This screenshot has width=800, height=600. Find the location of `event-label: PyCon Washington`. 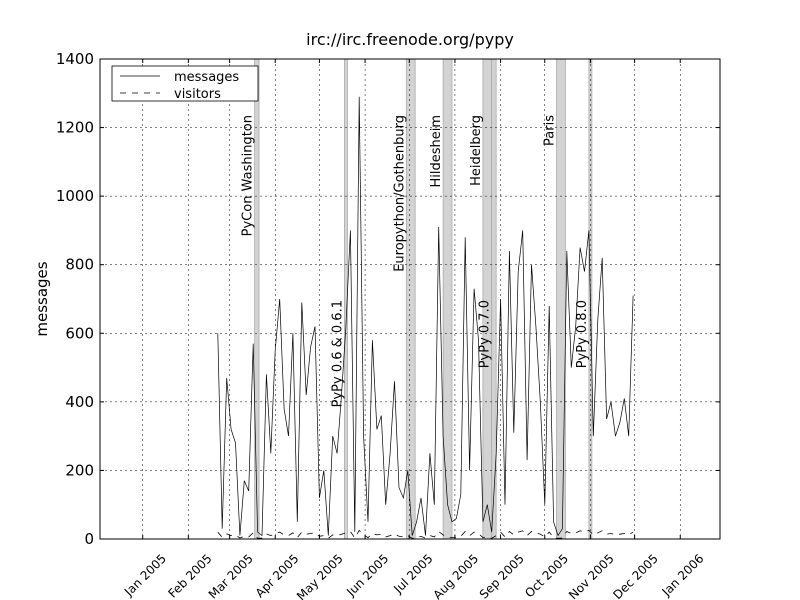

event-label: PyCon Washington is located at coordinates (248, 175).